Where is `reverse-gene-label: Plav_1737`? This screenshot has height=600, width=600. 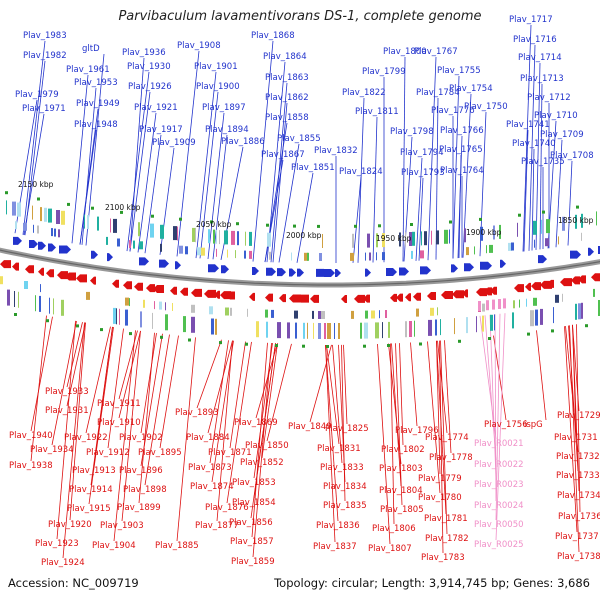
reverse-gene-label: Plav_1737 is located at coordinates (577, 537).